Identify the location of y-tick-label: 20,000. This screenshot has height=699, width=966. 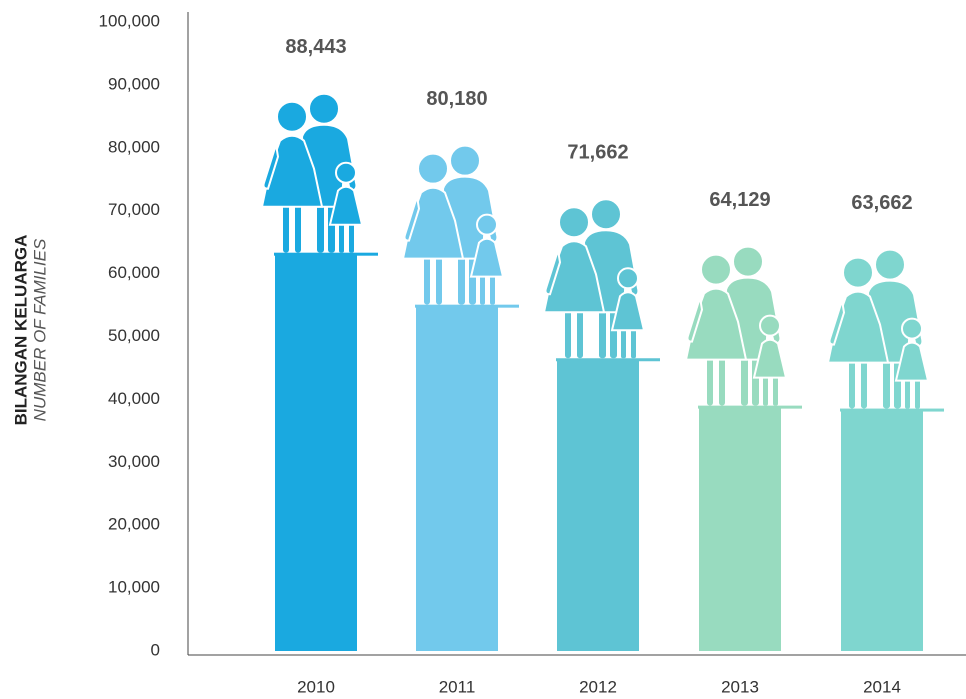
(134, 524).